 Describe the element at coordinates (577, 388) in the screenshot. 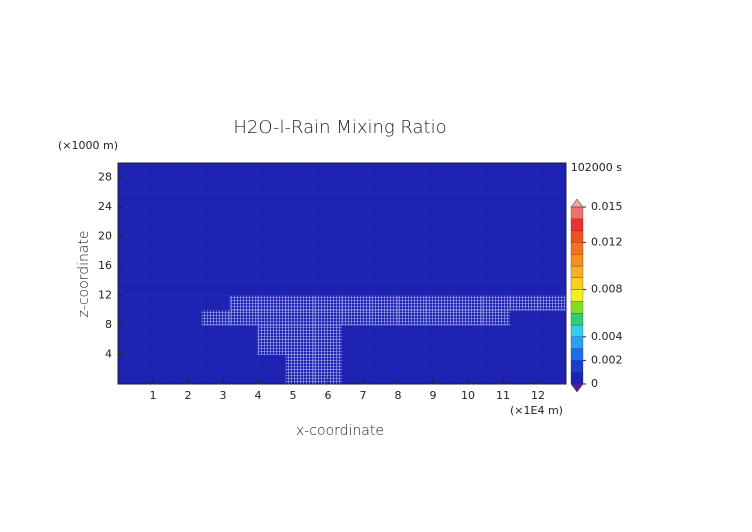

I see `colorbar-under` at that location.